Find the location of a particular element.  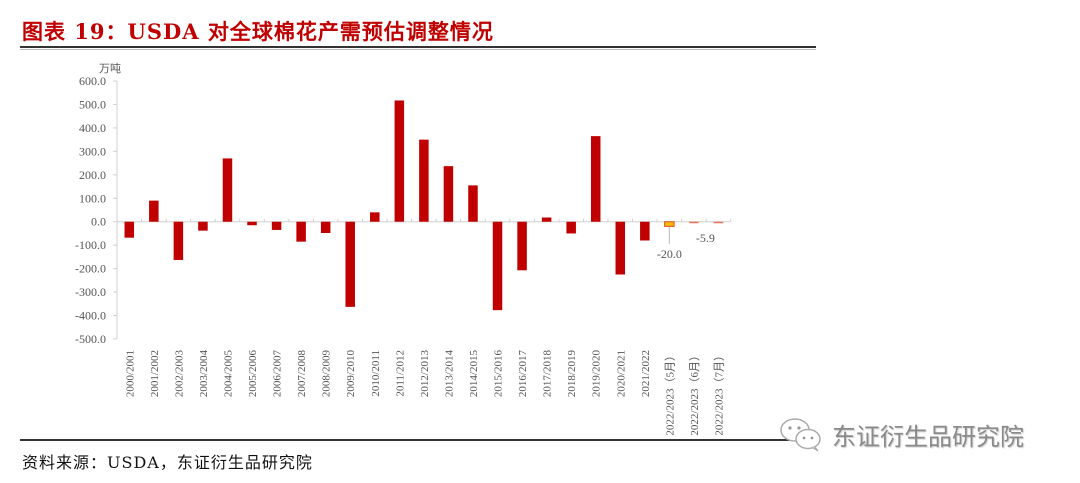

watermark-text: 东证衍生品研究院 is located at coordinates (928, 436).